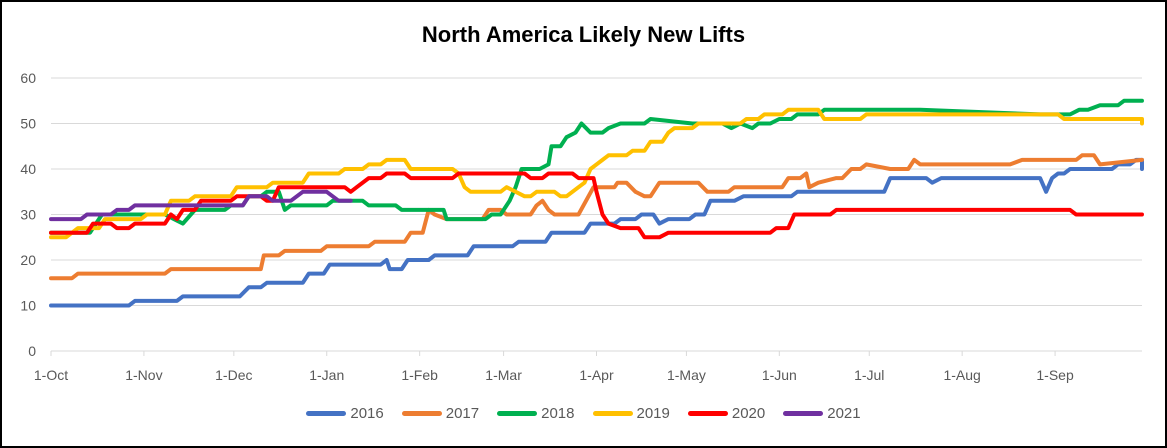 The image size is (1167, 448). Describe the element at coordinates (51, 375) in the screenshot. I see `x-tick-label: 1-Oct` at that location.